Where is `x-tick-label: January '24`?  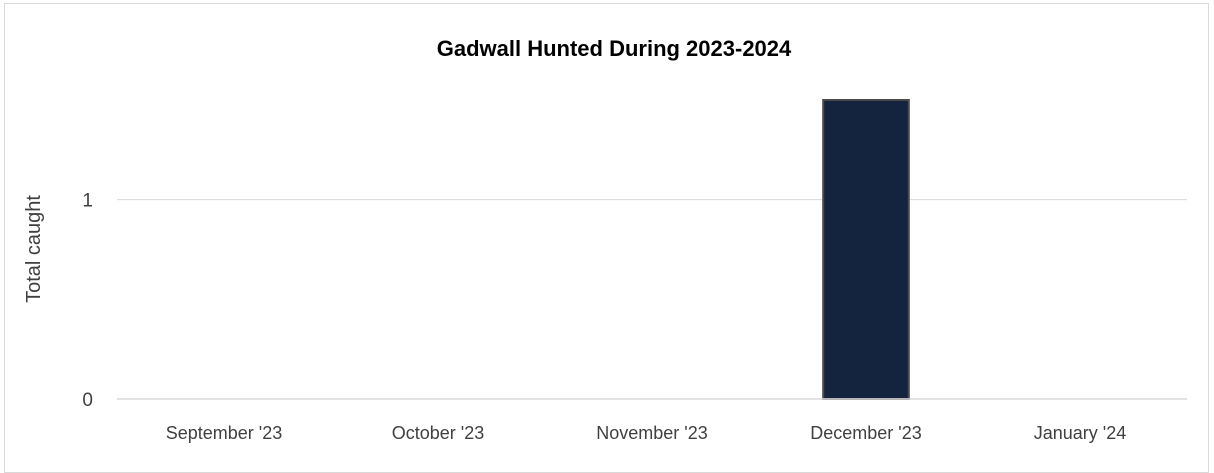
x-tick-label: January '24 is located at coordinates (1080, 433).